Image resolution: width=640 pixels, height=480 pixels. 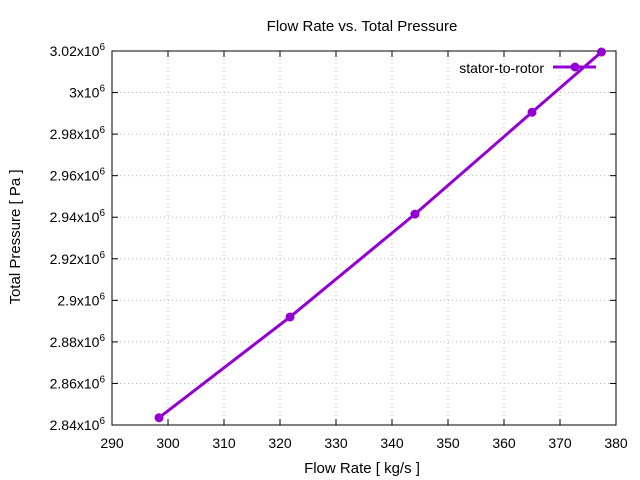 I want to click on x-tick-label: 330, so click(x=336, y=443).